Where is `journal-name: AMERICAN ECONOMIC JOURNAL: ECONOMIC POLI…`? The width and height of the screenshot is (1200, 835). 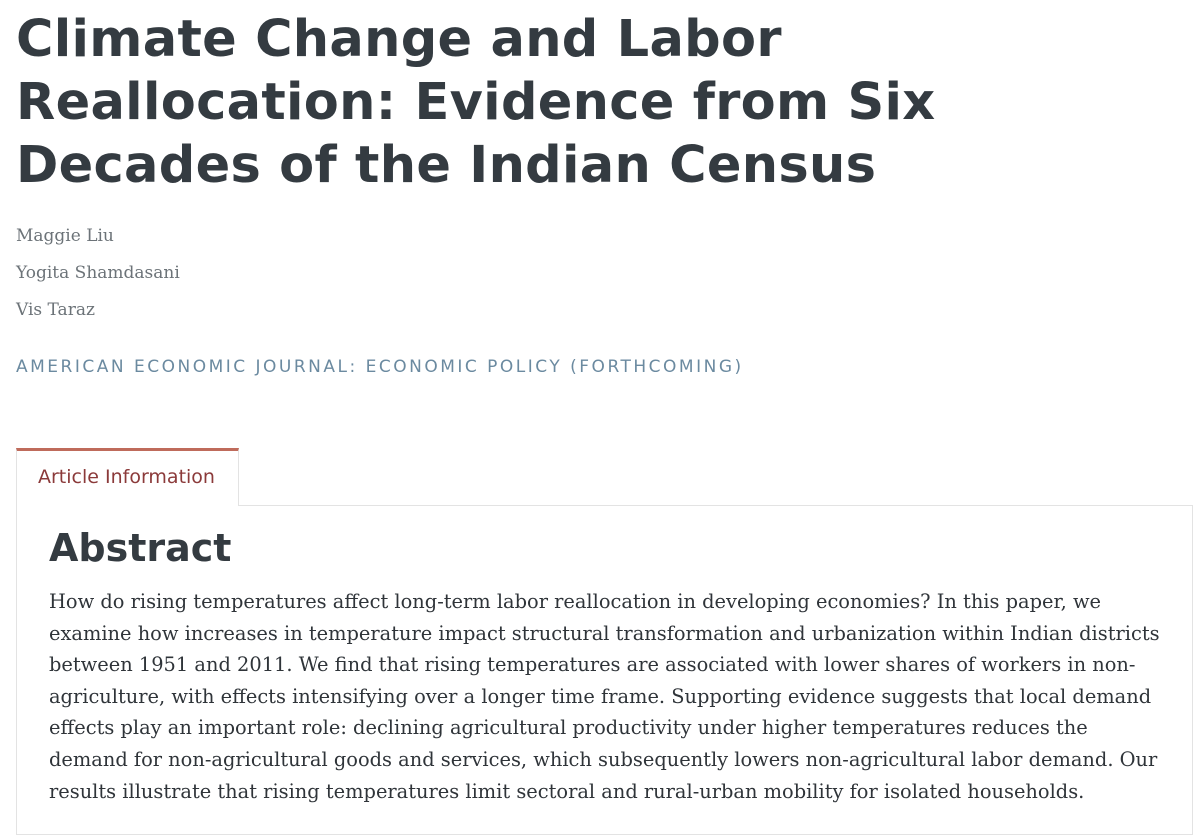
journal-name: AMERICAN ECONOMIC JOURNAL: ECONOMIC POLI… is located at coordinates (380, 367).